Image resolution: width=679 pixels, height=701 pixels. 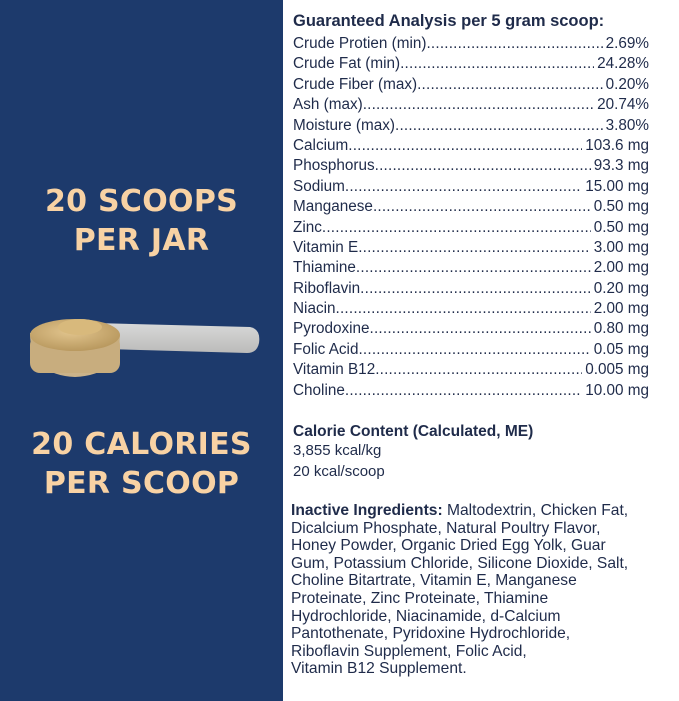 What do you see at coordinates (331, 329) in the screenshot?
I see `nutrient-name: Pyrodoxine` at bounding box center [331, 329].